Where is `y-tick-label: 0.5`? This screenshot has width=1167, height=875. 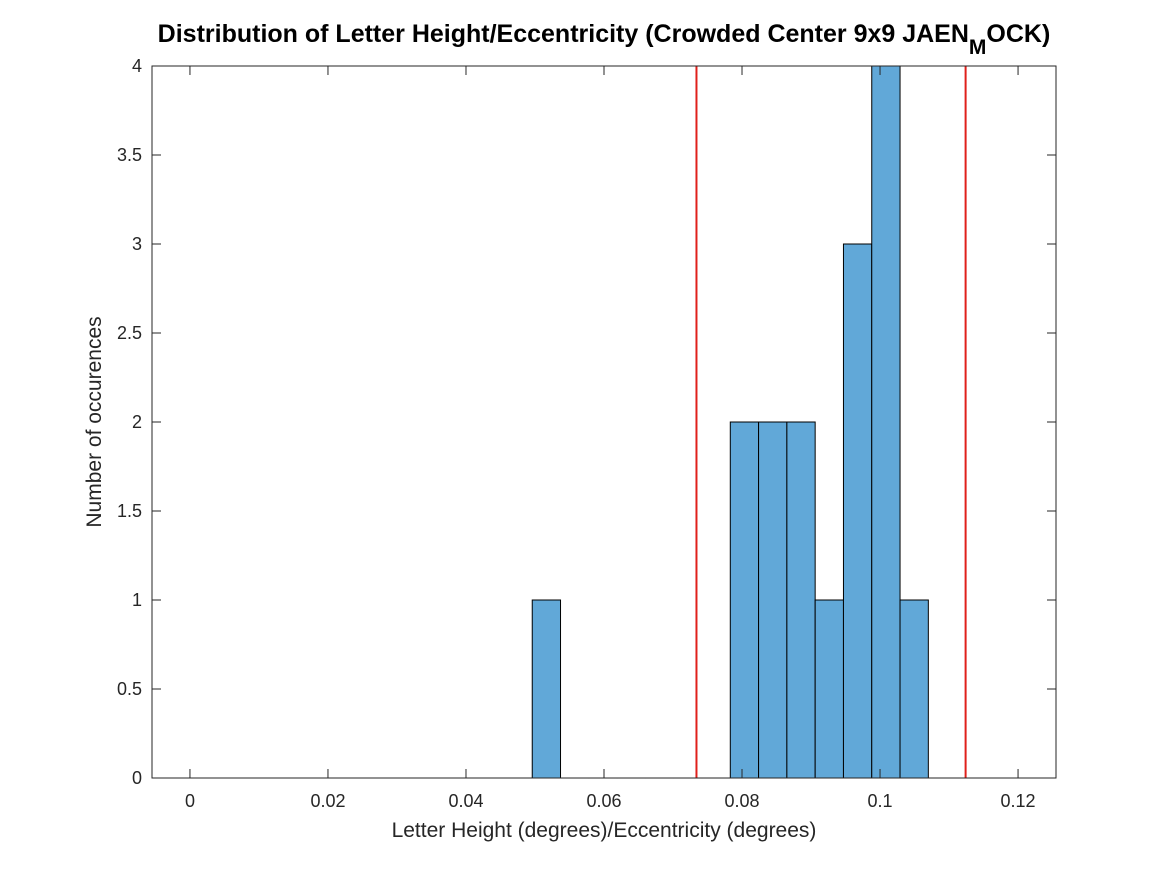 y-tick-label: 0.5 is located at coordinates (129, 689).